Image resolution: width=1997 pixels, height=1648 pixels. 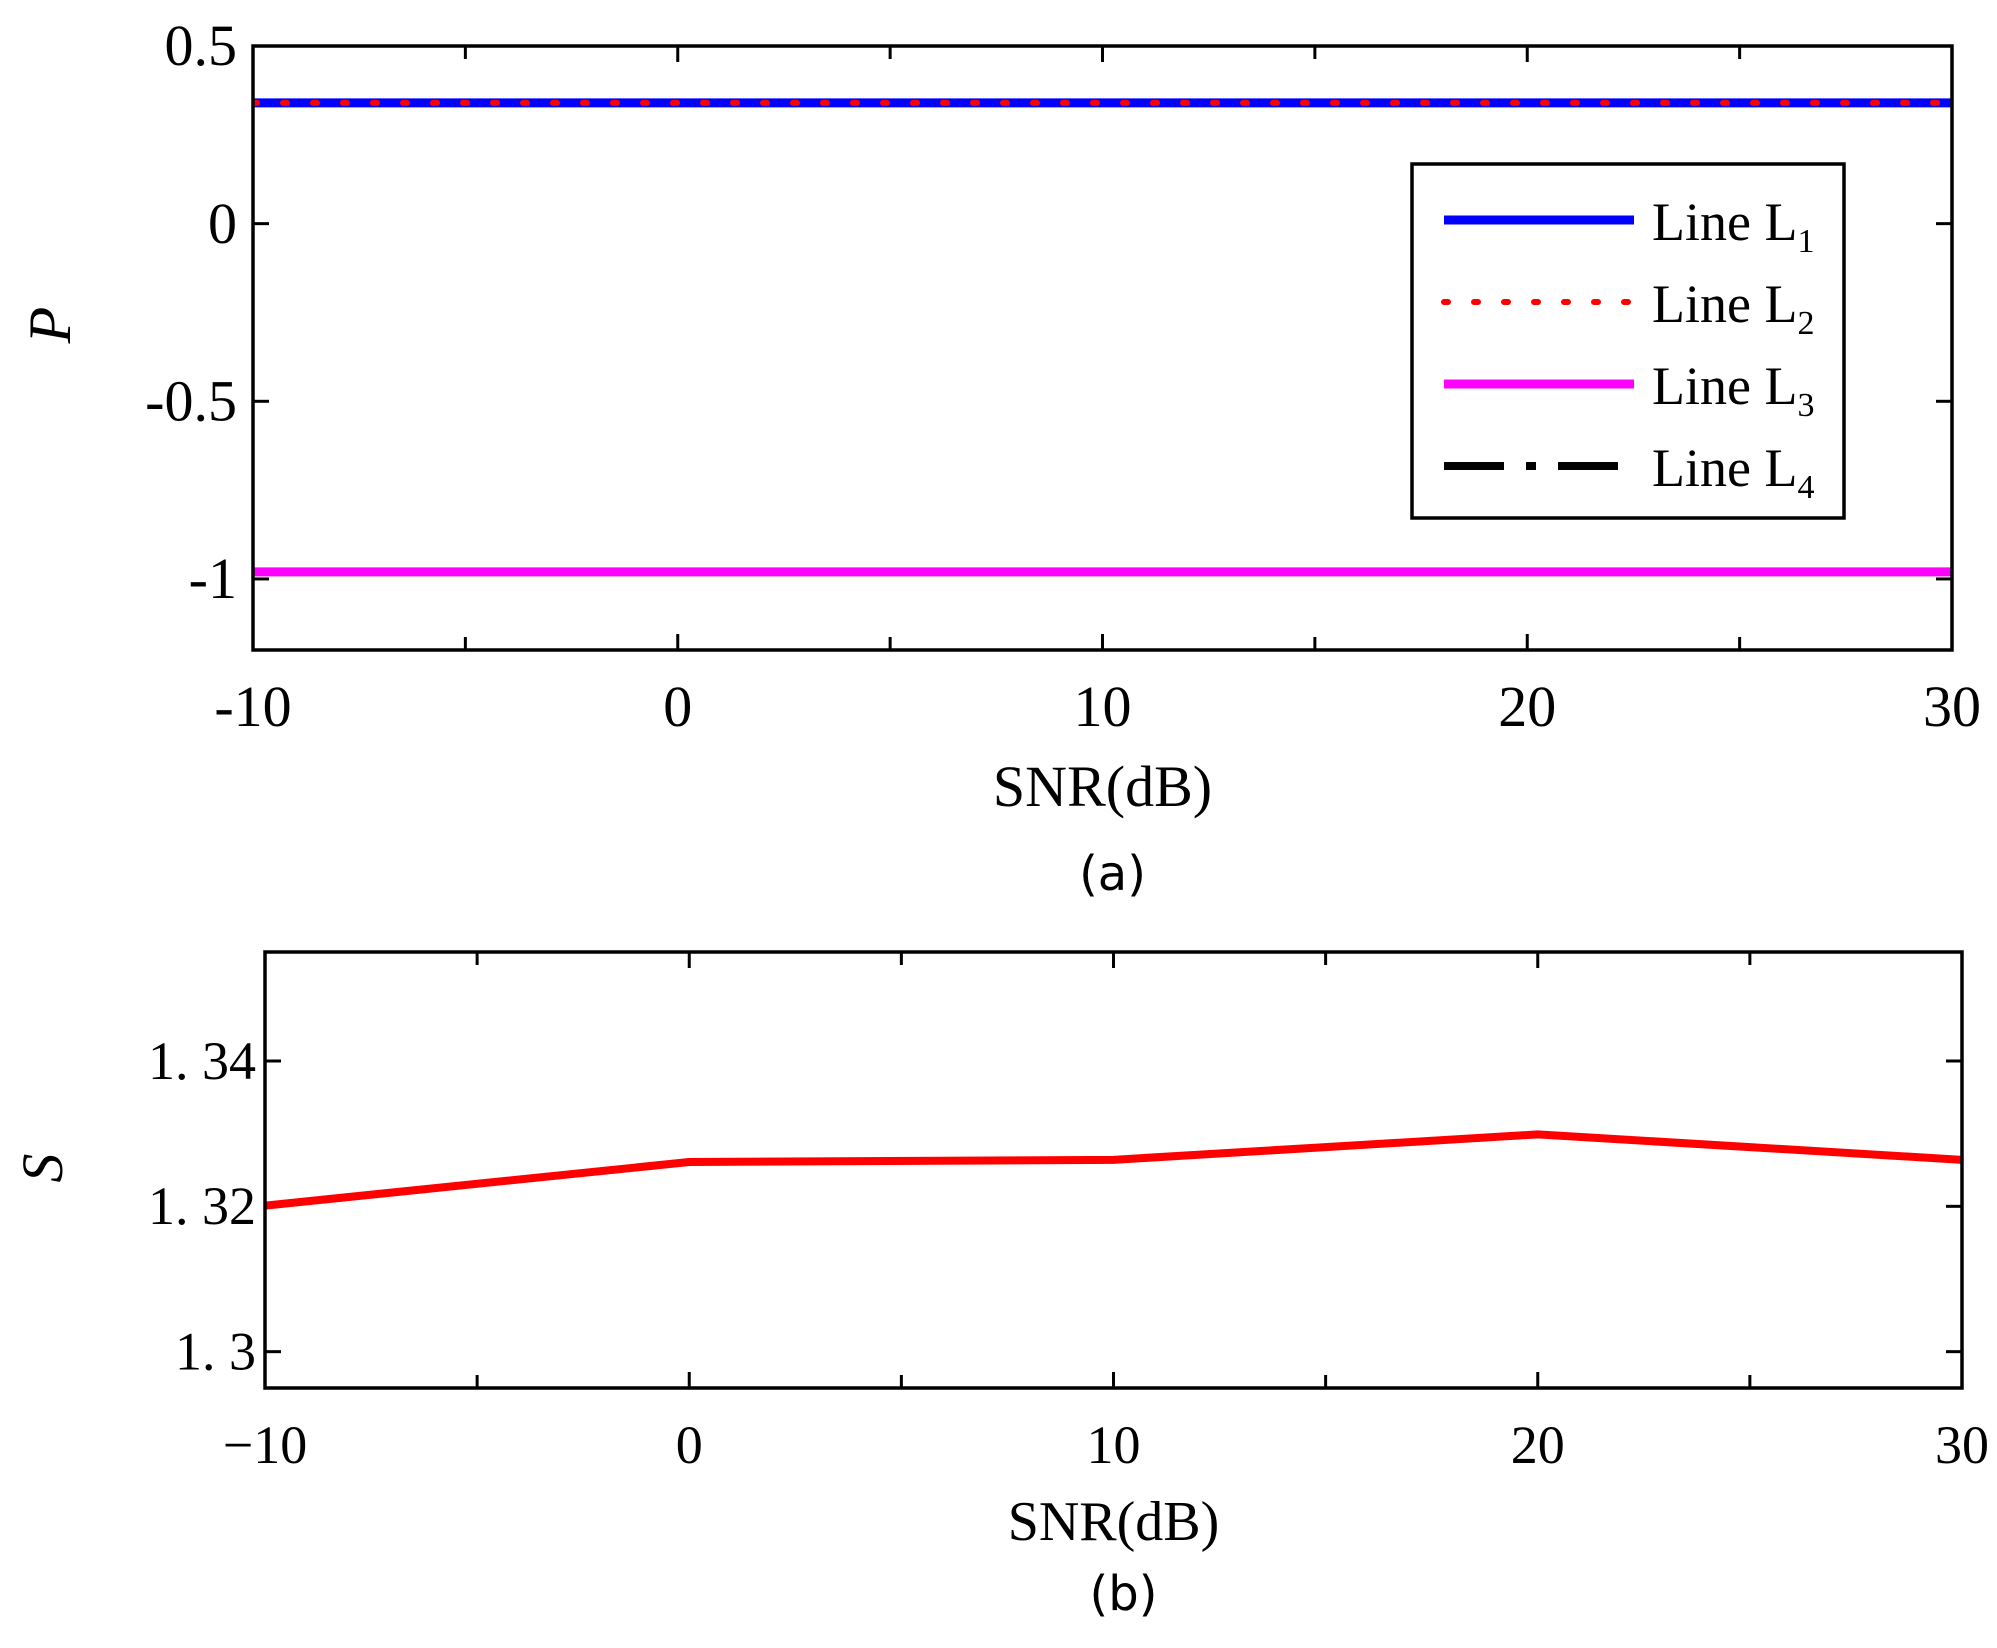 I want to click on panel-caption: (b), so click(x=1124, y=1594).